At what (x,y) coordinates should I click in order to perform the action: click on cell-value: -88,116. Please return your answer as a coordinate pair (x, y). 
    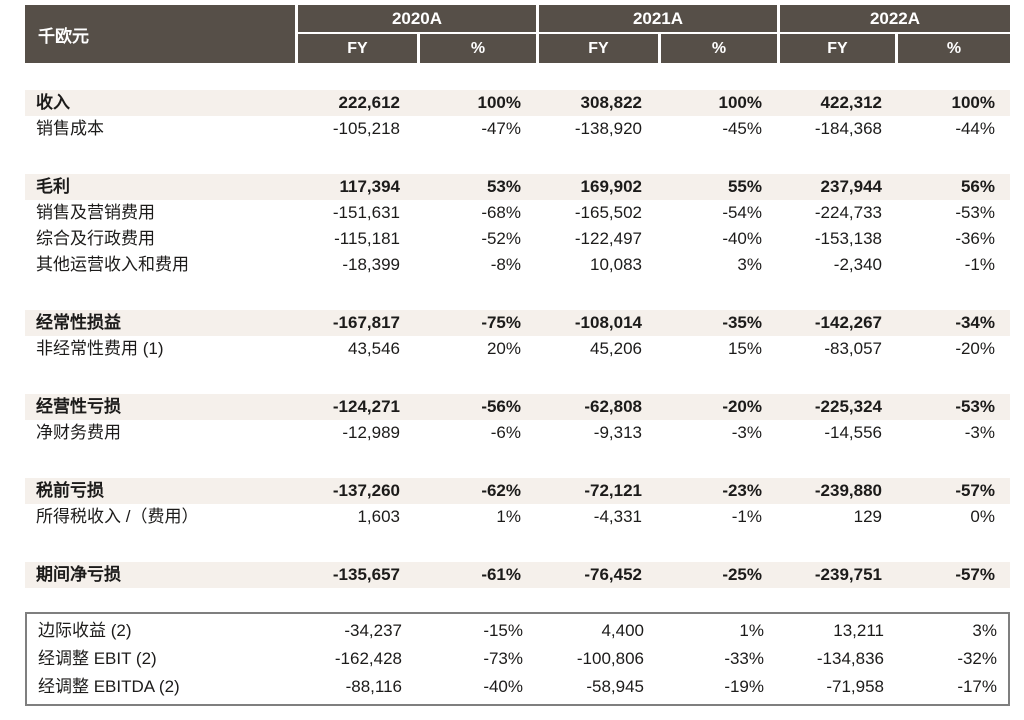
    Looking at the image, I should click on (373, 686).